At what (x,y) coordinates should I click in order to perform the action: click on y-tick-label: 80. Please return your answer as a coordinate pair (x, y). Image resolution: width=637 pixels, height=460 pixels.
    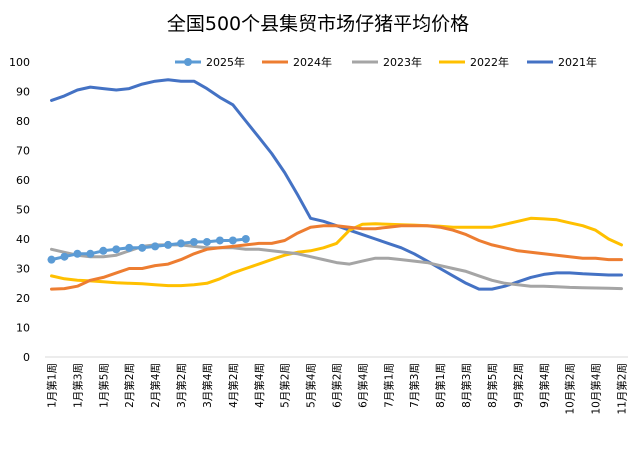
    Looking at the image, I should click on (23, 121).